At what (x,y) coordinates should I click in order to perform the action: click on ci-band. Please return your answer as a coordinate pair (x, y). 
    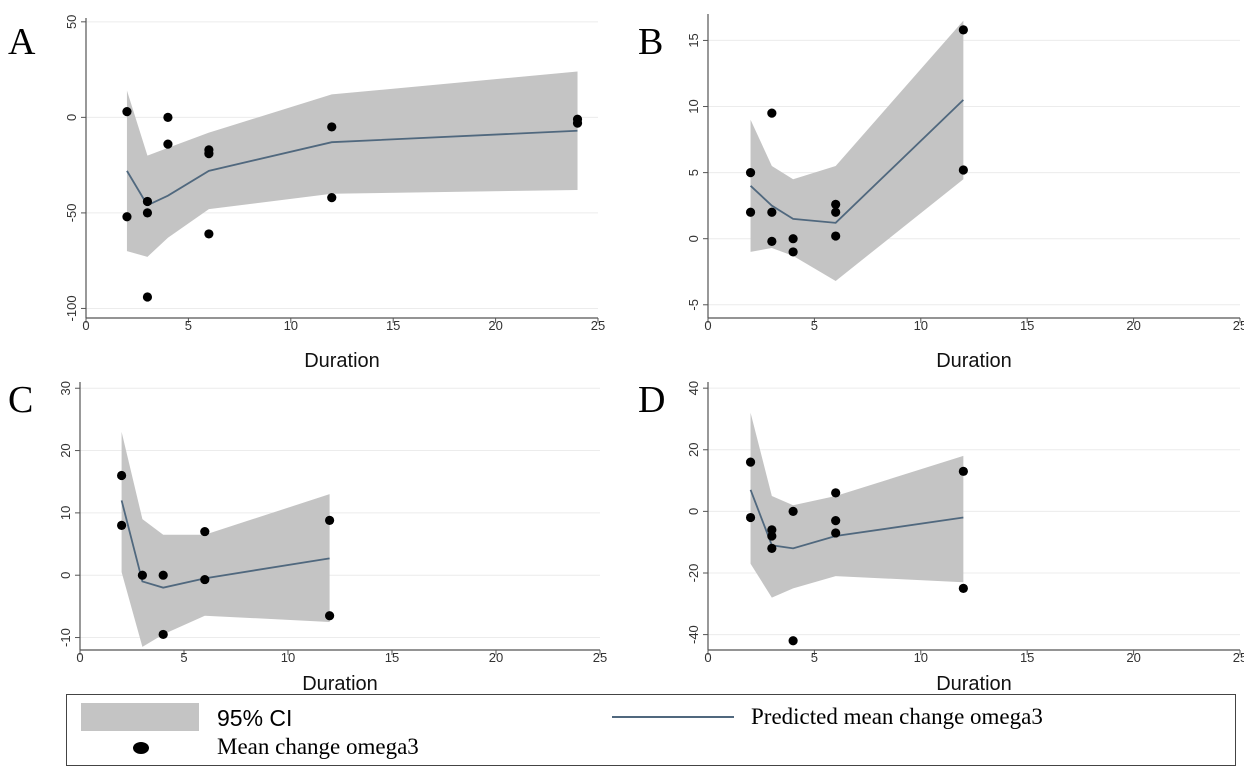
    Looking at the image, I should click on (857, 150).